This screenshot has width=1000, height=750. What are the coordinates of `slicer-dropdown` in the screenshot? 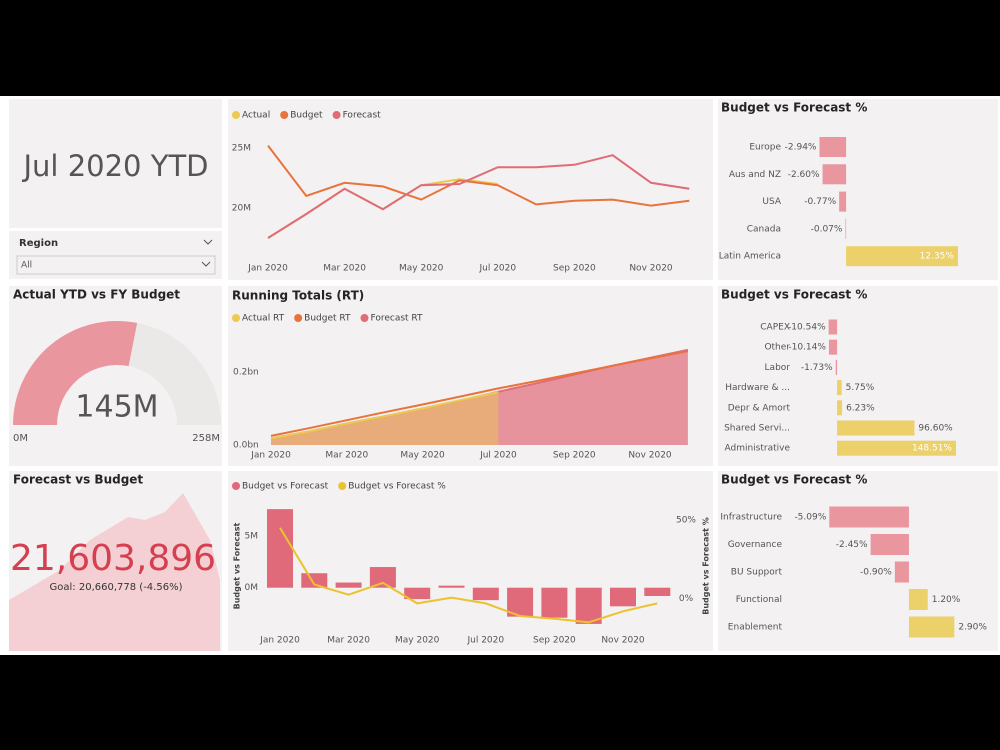 It's located at (116, 265).